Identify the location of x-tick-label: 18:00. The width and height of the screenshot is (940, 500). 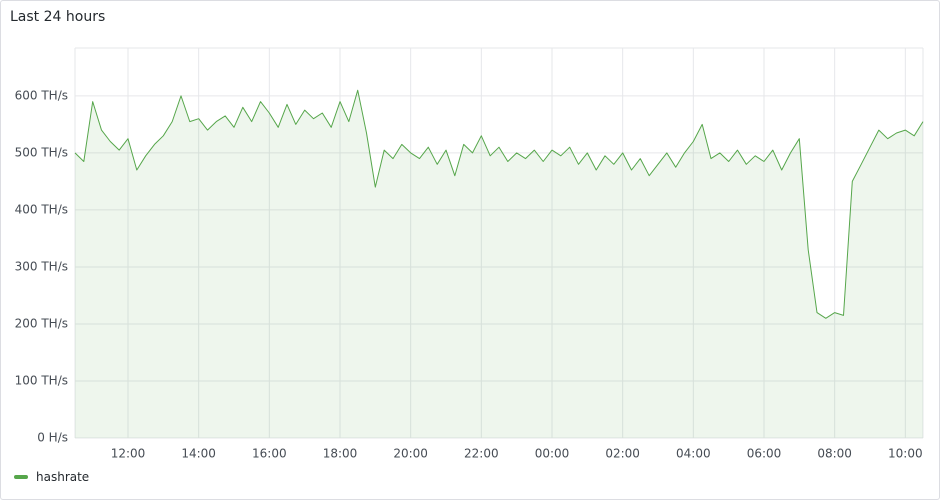
(340, 454).